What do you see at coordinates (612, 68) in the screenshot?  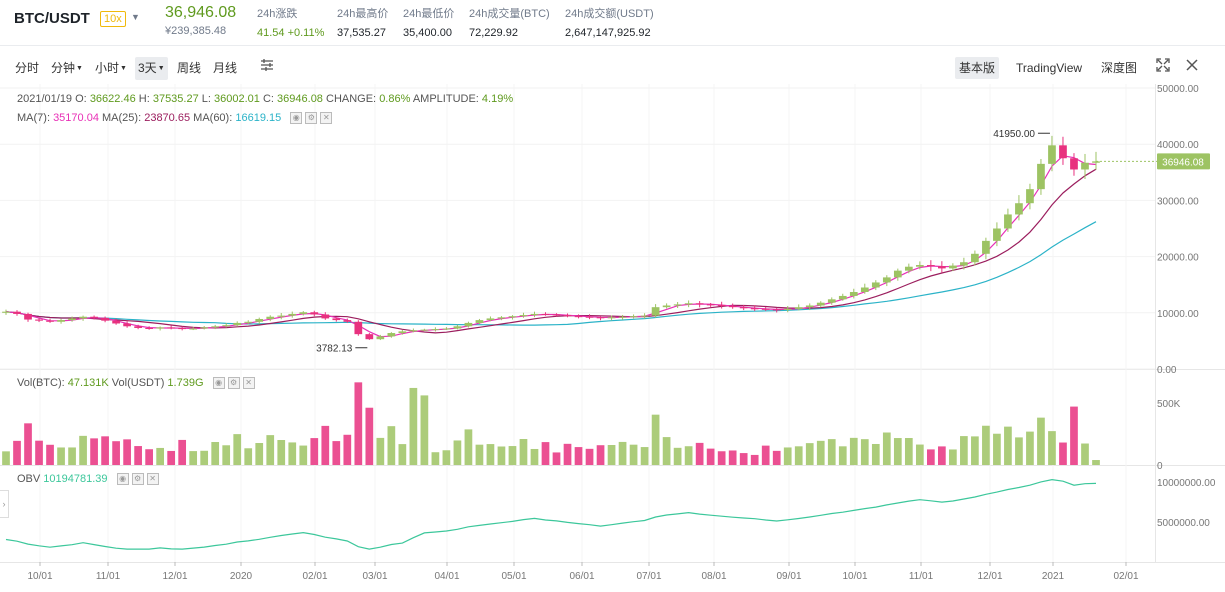 I see `chart-toolbar: 分时 分钟▼ 小时▼ 3天▼ 周线 月线 基本版 TradingView 深度图` at bounding box center [612, 68].